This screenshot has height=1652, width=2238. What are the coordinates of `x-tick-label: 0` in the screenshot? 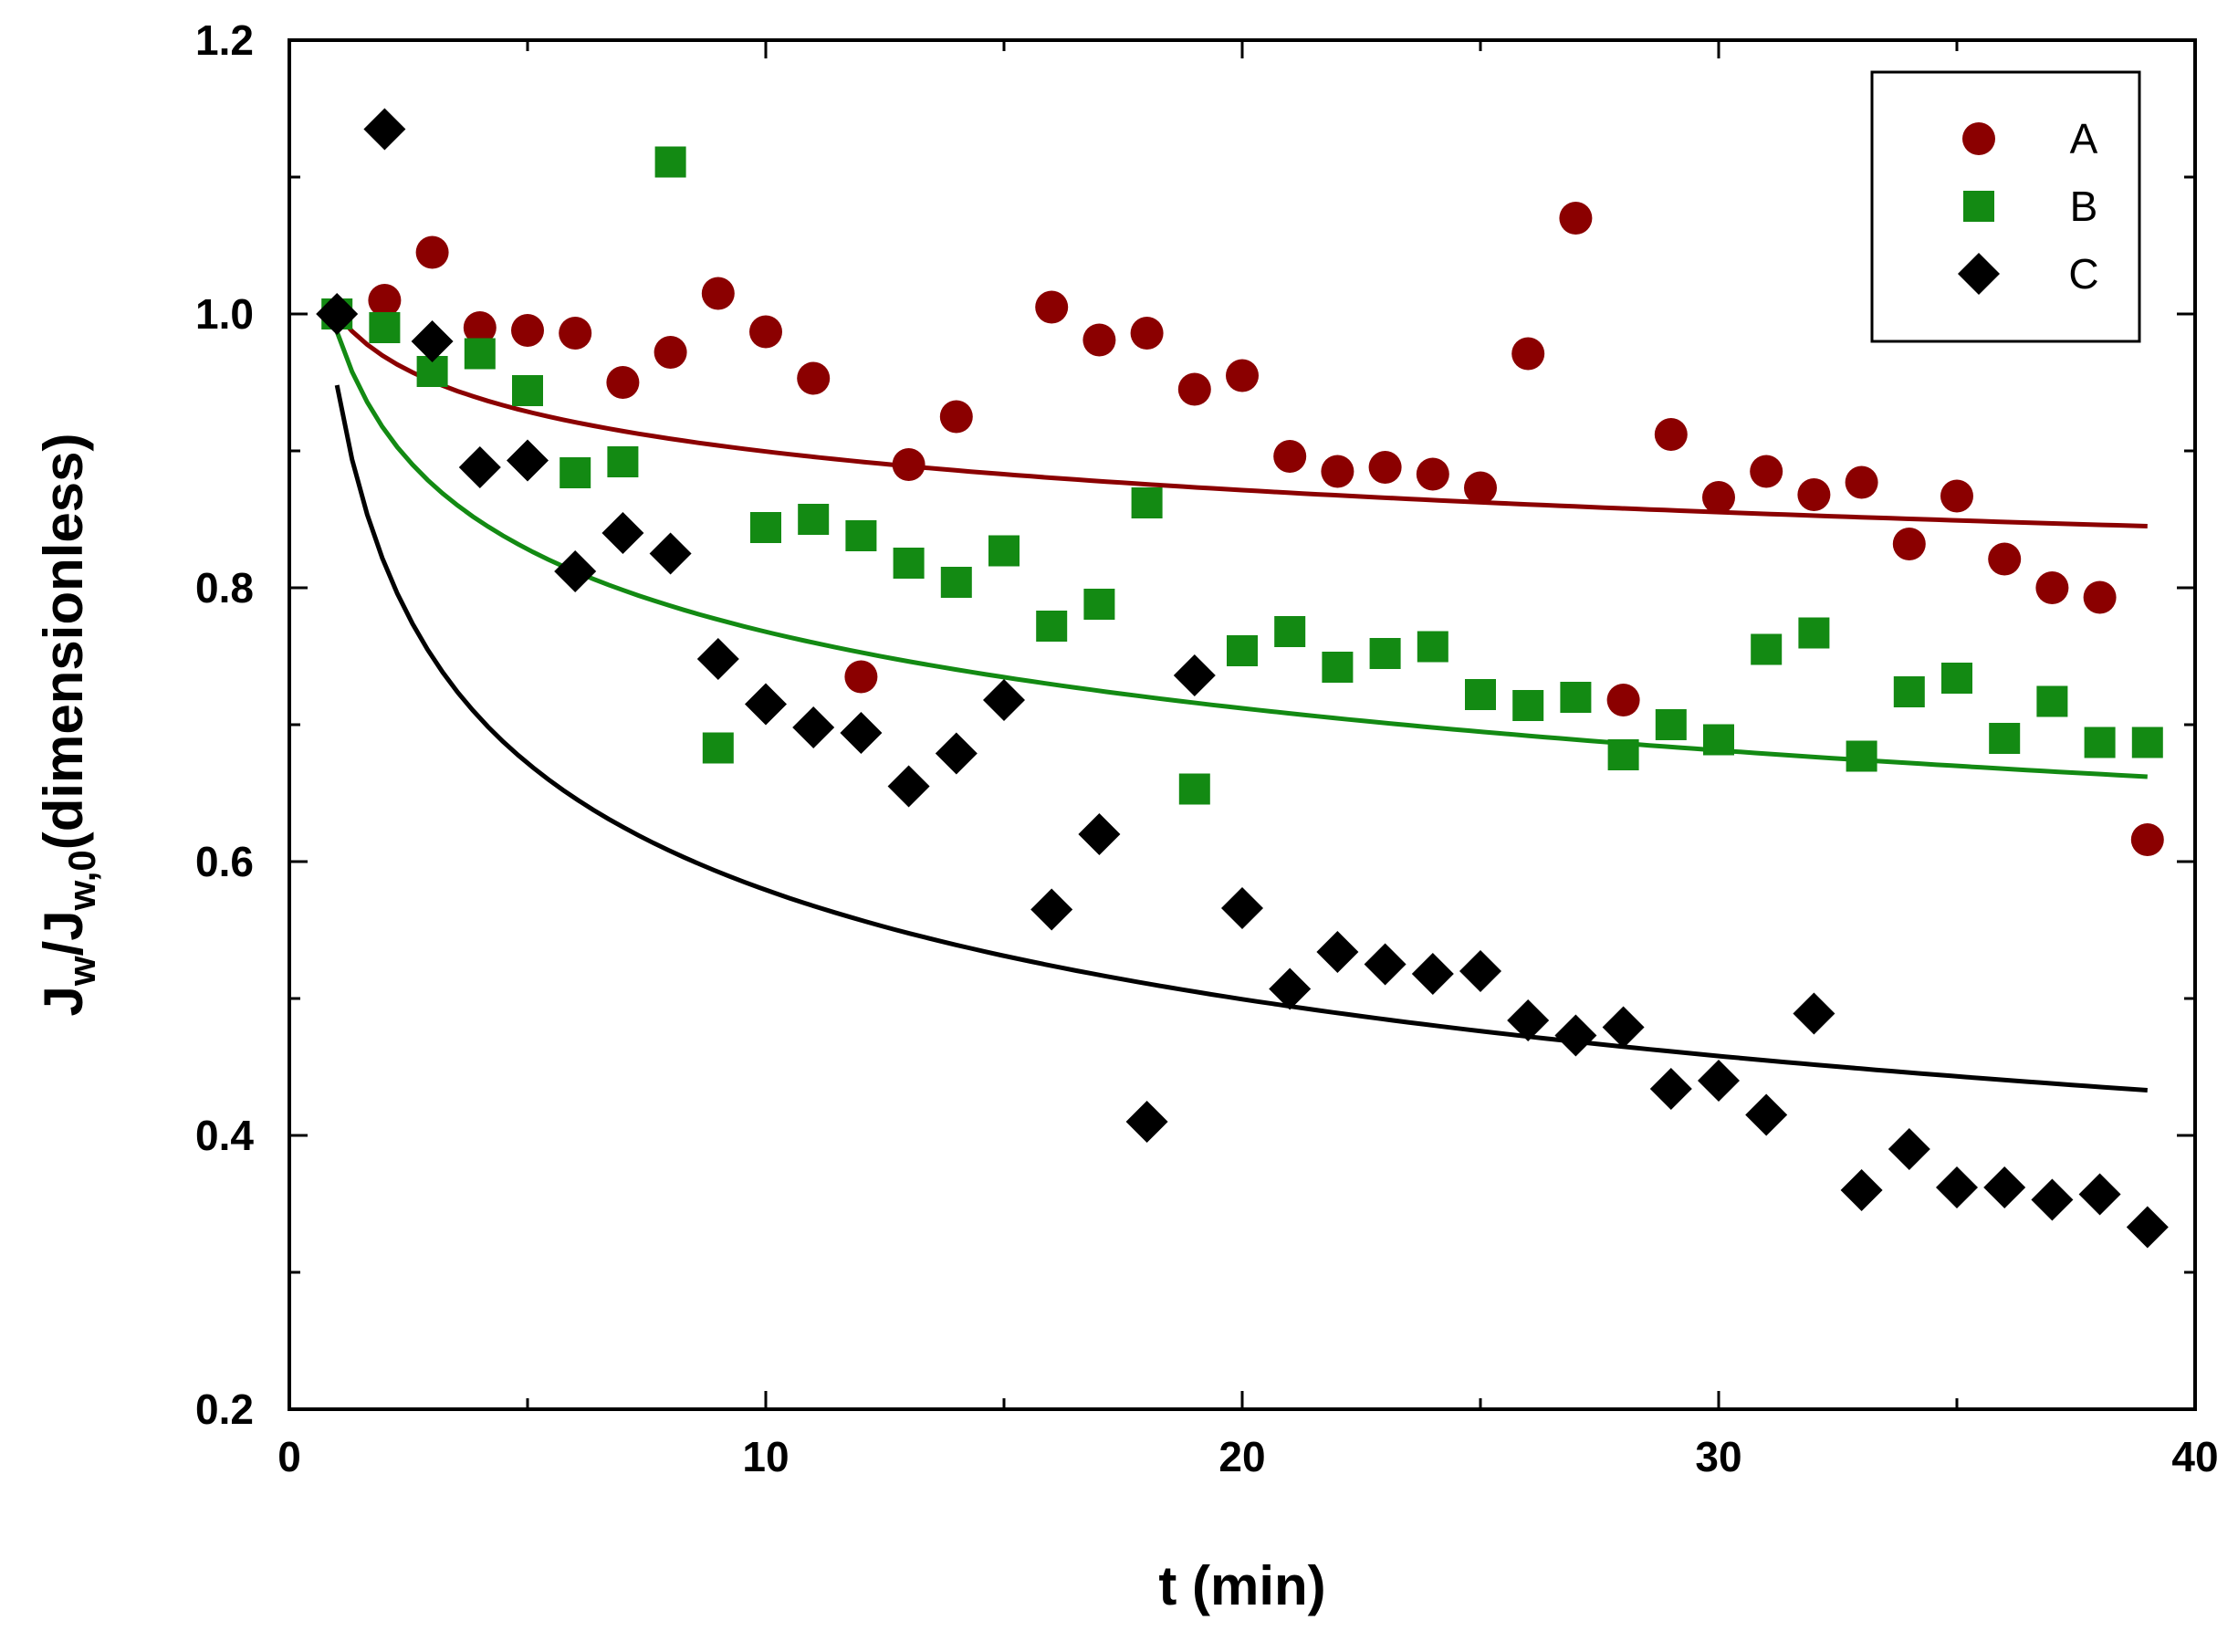 It's located at (289, 1456).